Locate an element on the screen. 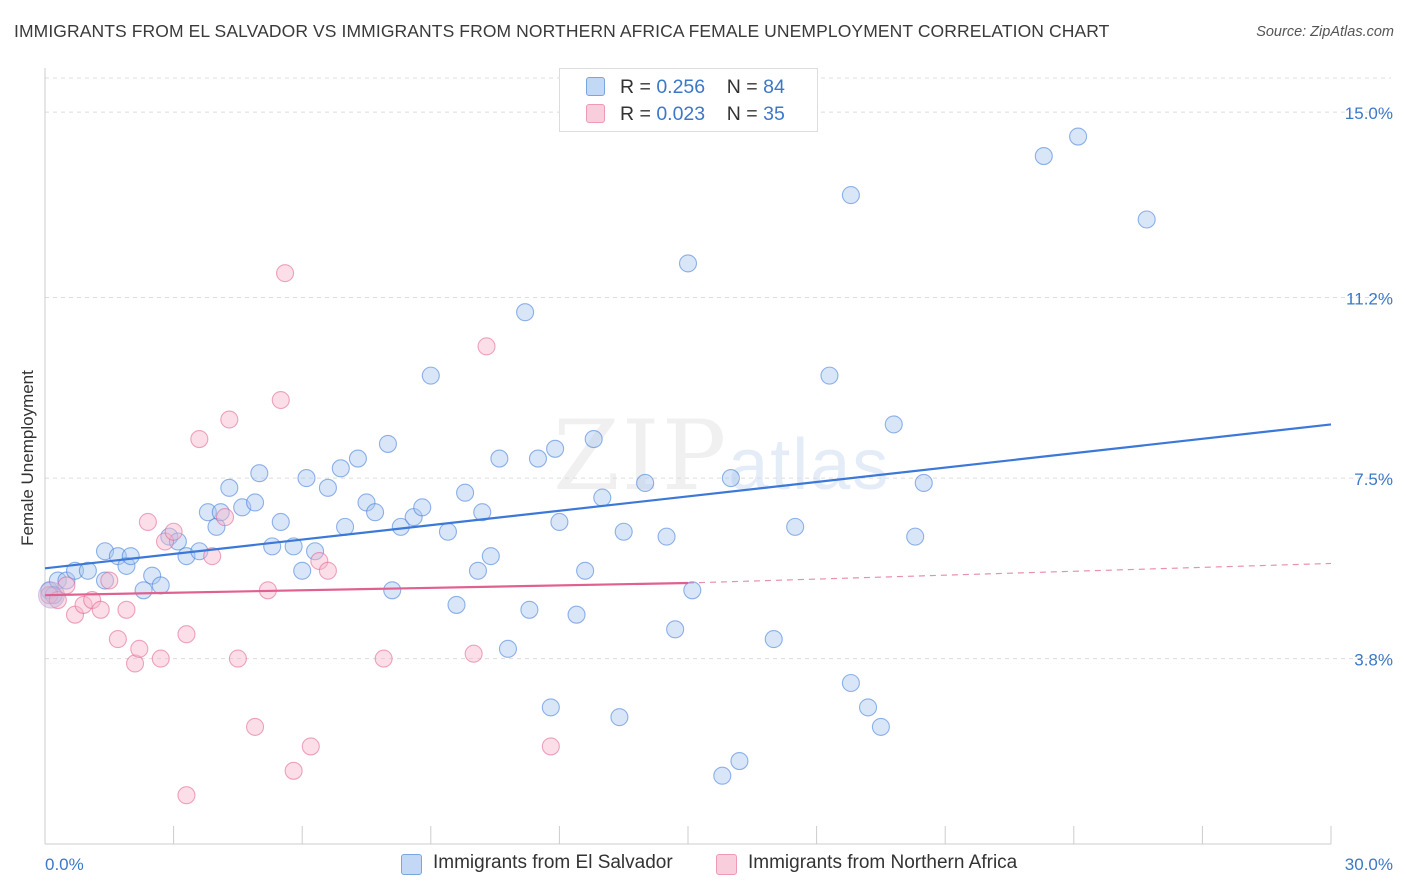 The image size is (1406, 892). watermark-zip: ZIP is located at coordinates (641, 456).